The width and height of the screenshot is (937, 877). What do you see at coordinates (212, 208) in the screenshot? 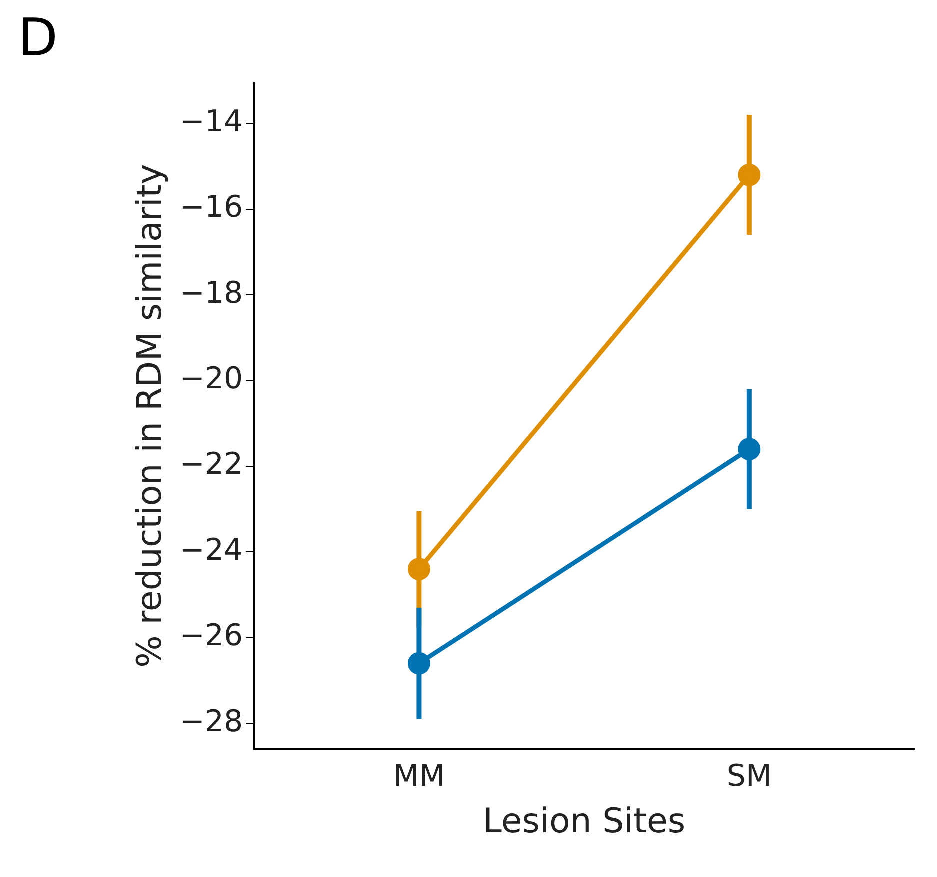
I see `y-tick-label: −16` at bounding box center [212, 208].